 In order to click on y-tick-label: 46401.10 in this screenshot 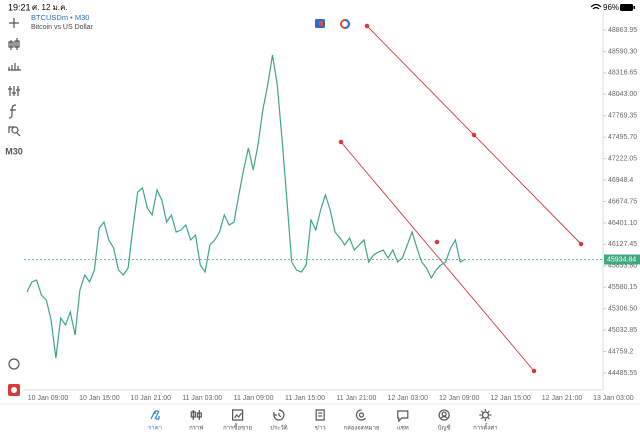, I will do `click(622, 223)`.